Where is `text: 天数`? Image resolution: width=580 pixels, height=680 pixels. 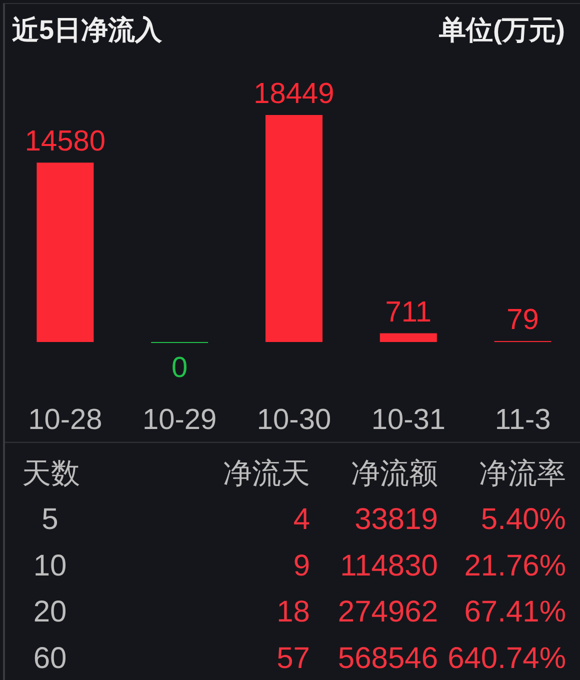
text: 天数 is located at coordinates (51, 474).